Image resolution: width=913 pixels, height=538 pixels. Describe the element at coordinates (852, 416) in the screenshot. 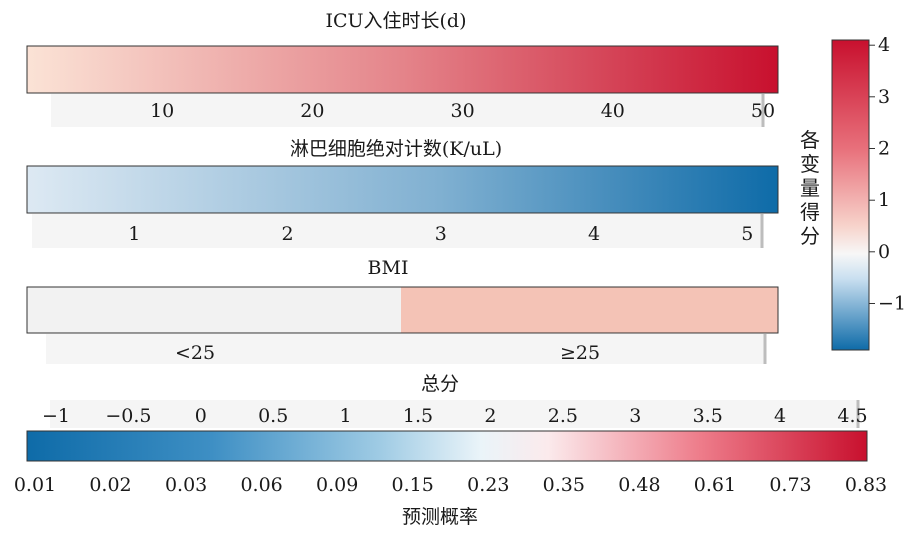

I see `total-tick: 4.5` at that location.